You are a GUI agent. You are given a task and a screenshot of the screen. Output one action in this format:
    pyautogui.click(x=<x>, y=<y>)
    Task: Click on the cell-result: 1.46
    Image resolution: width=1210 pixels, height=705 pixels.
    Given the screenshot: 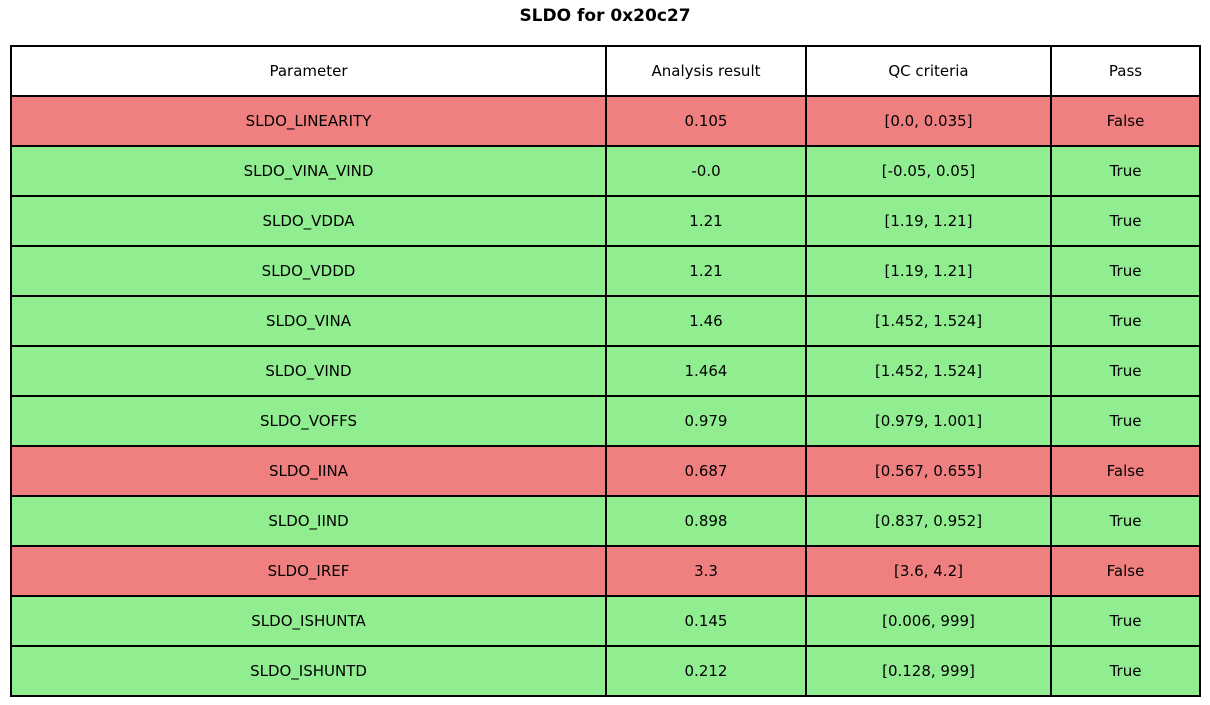 What is the action you would take?
    pyautogui.click(x=706, y=321)
    